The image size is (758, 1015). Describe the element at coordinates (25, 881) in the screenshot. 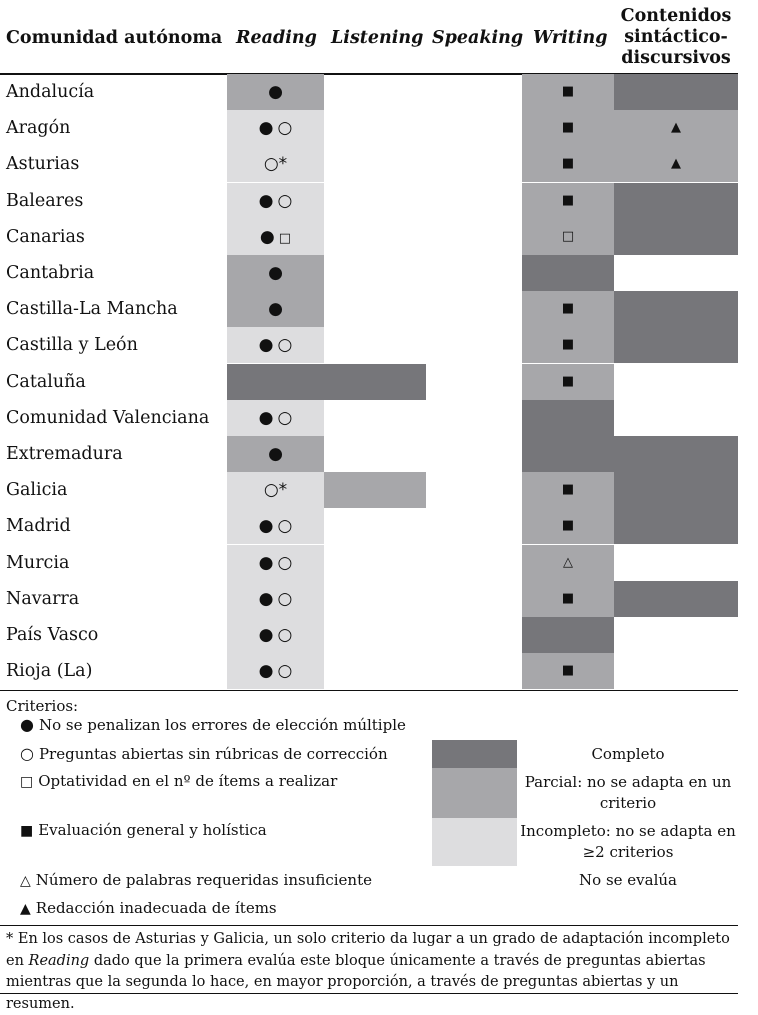

I see `open-triangle-icon: △` at that location.